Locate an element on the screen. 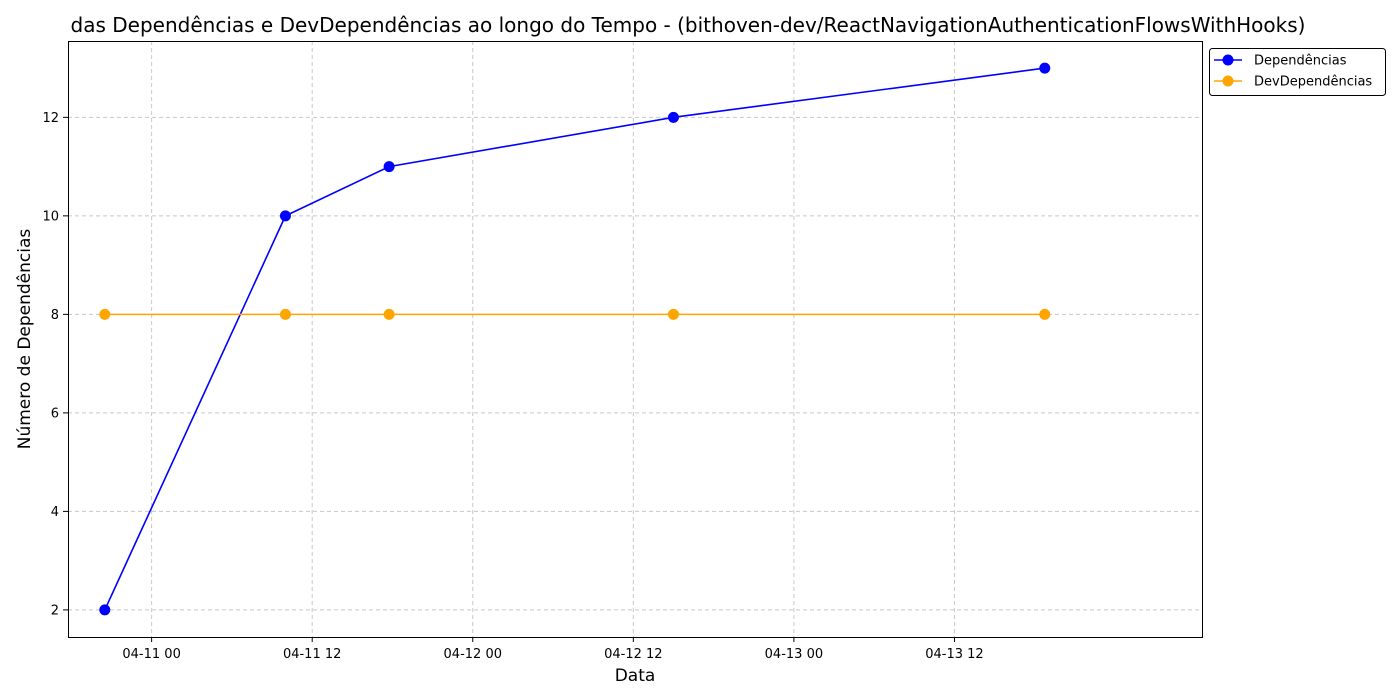 The width and height of the screenshot is (1400, 700). x-tick-label: 04-13 00 is located at coordinates (794, 654).